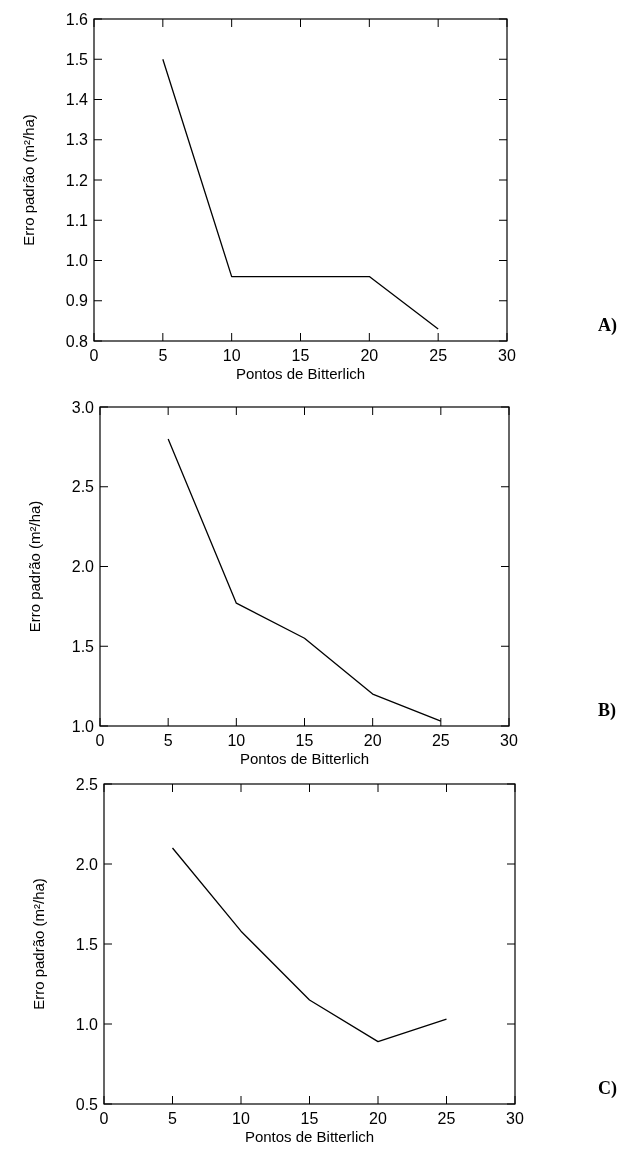 This screenshot has height=1149, width=622. What do you see at coordinates (87, 1104) in the screenshot?
I see `y-tick-label: 0.5` at bounding box center [87, 1104].